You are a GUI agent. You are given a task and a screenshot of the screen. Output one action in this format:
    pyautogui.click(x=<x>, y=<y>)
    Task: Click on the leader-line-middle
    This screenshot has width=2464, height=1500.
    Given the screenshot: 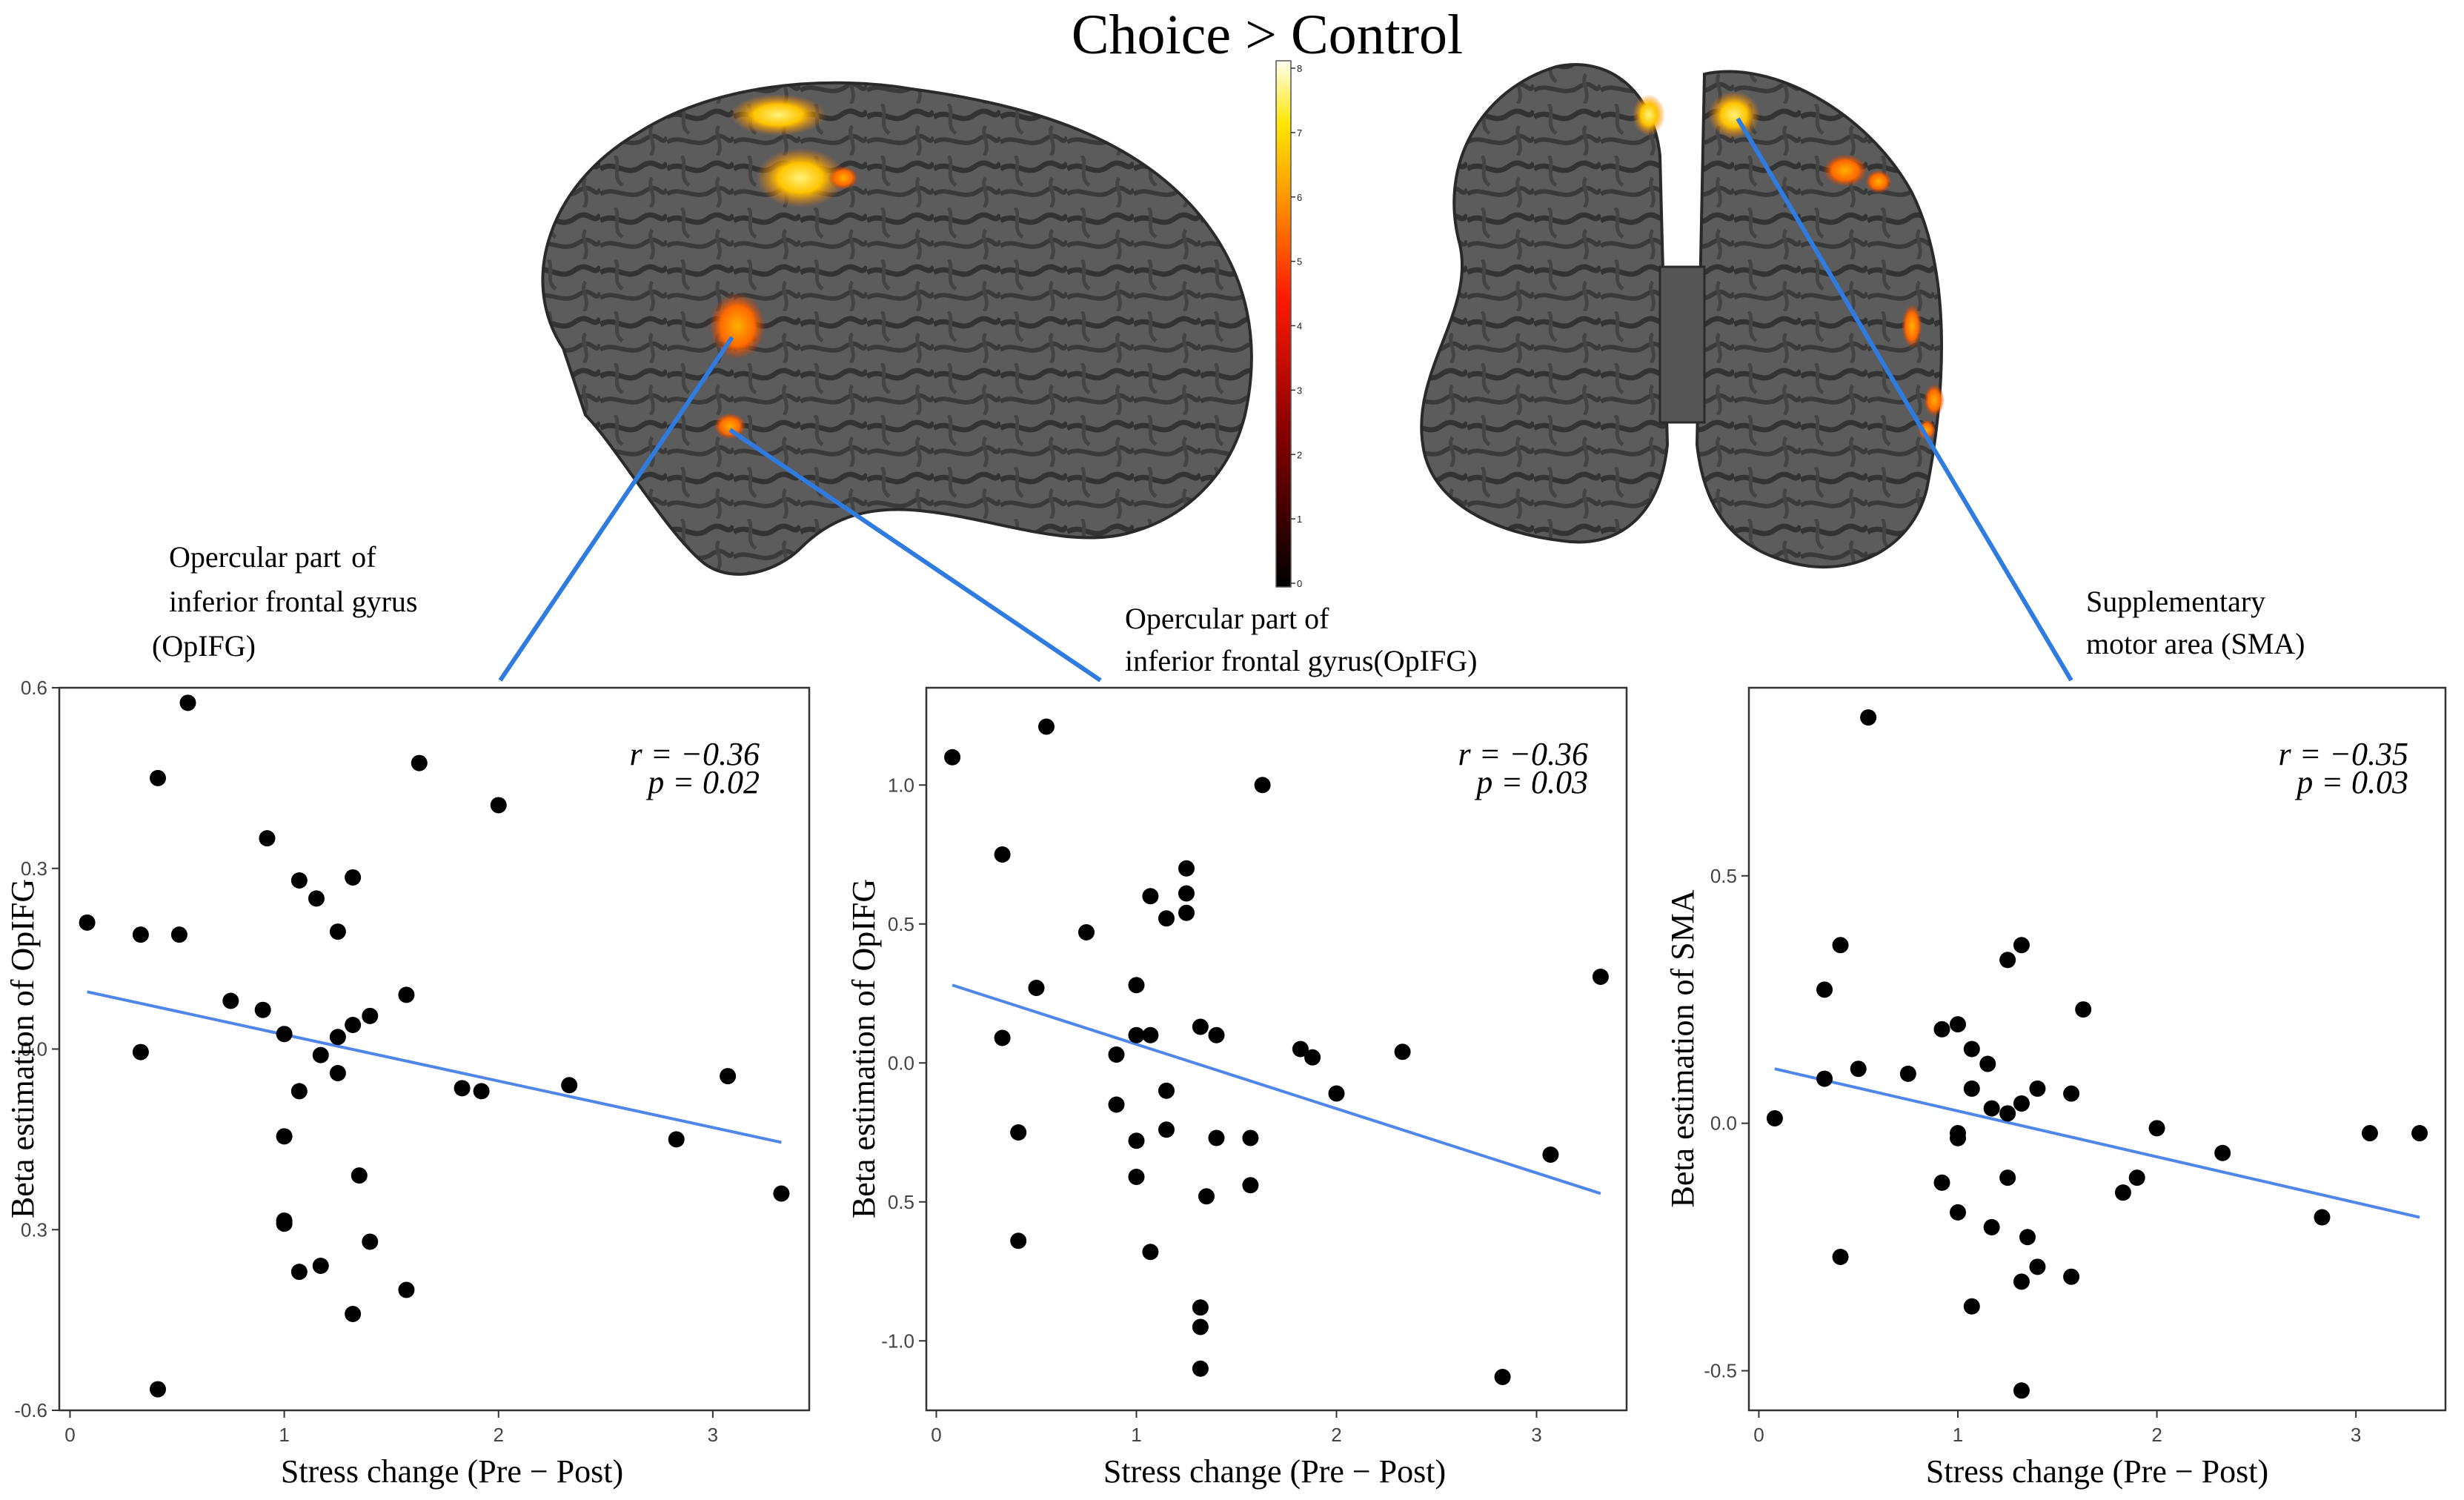 What is the action you would take?
    pyautogui.click(x=915, y=555)
    